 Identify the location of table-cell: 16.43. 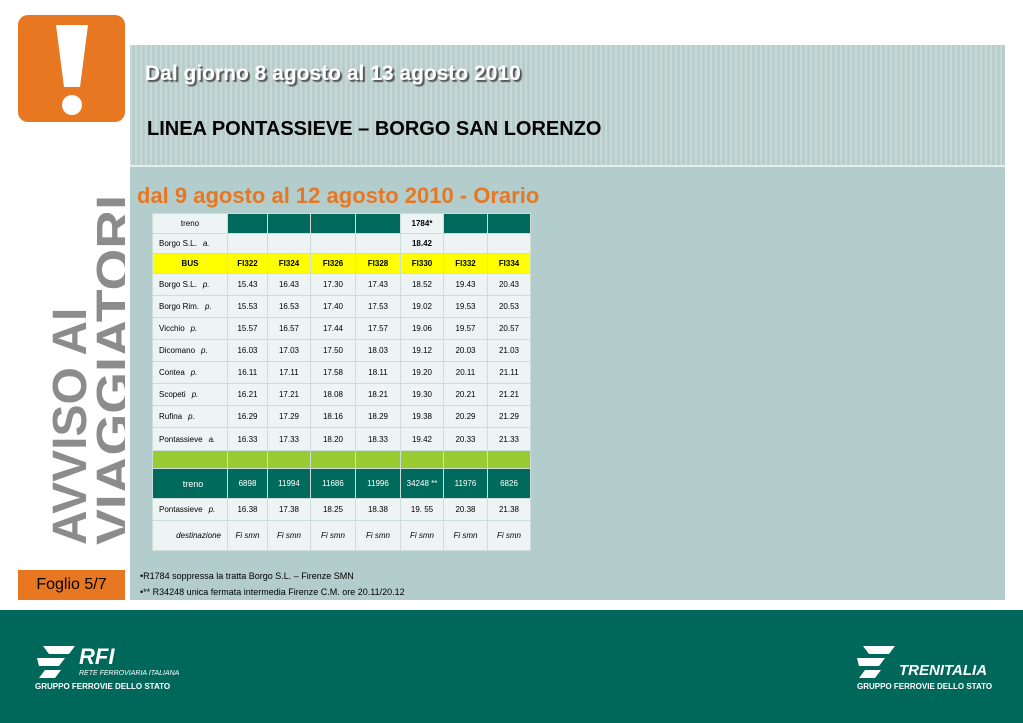
(289, 284).